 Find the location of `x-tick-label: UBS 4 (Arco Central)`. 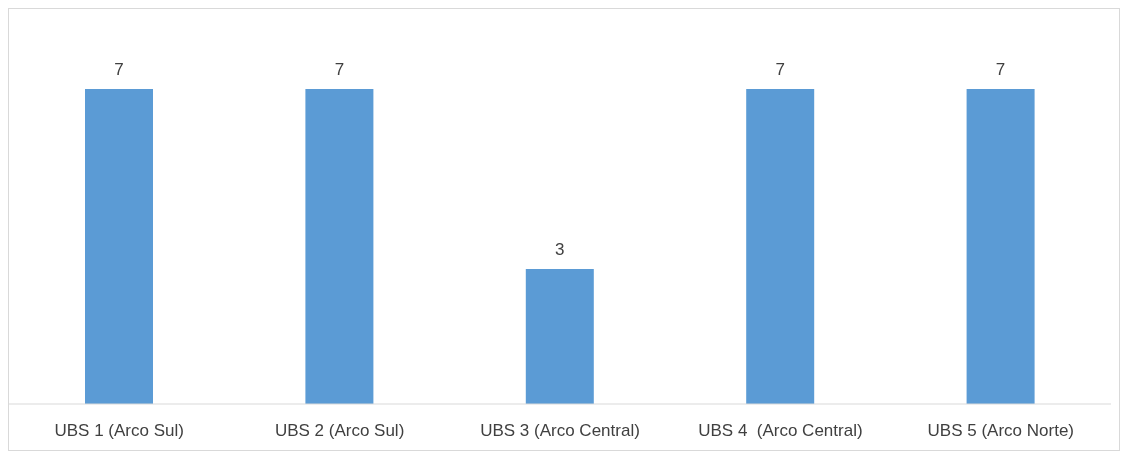

x-tick-label: UBS 4 (Arco Central) is located at coordinates (780, 430).